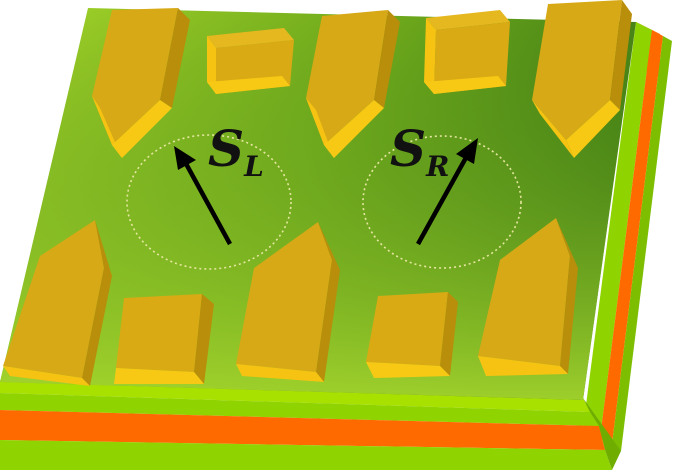 The image size is (679, 470). What do you see at coordinates (295, 396) in the screenshot?
I see `layer-top-green` at bounding box center [295, 396].